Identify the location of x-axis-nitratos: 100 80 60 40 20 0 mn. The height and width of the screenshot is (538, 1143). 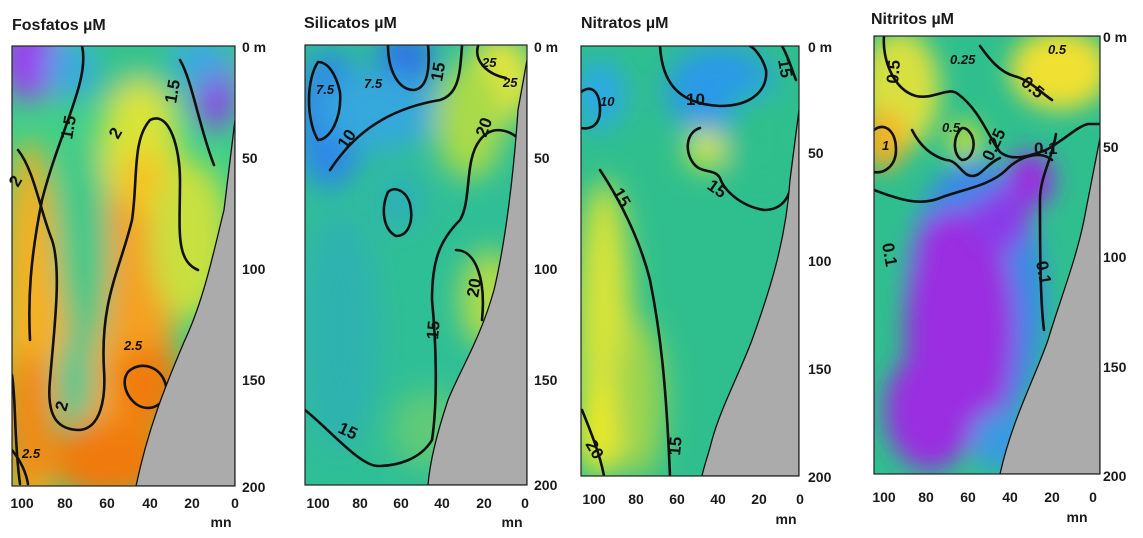
(693, 509).